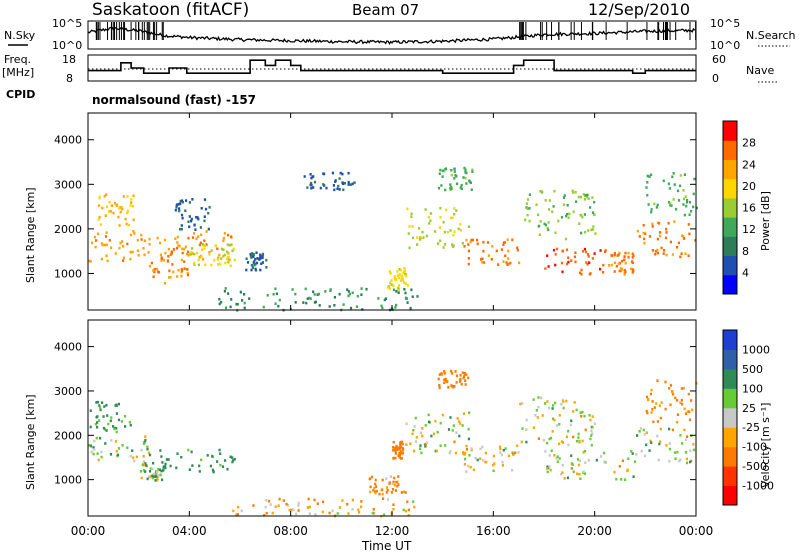  What do you see at coordinates (749, 229) in the screenshot?
I see `power-colorbar-tick: 12` at bounding box center [749, 229].